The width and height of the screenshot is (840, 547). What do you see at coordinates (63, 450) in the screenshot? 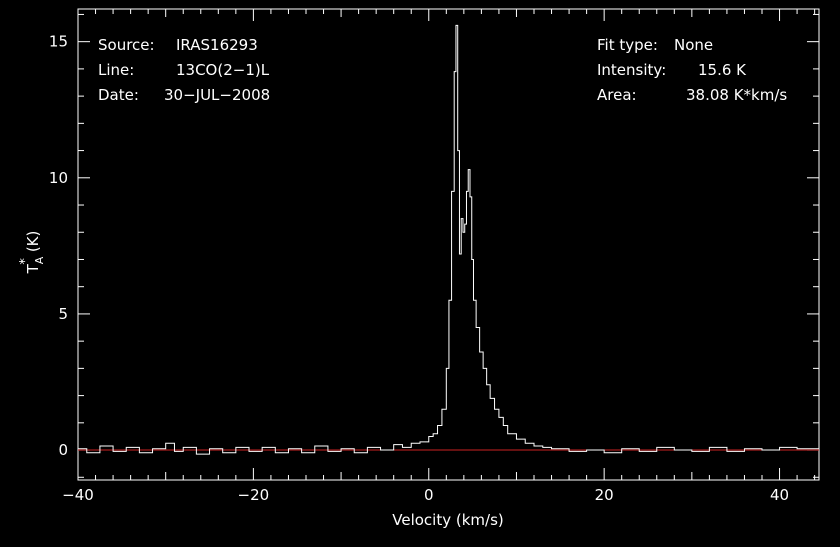
I see `y-tick-label: 0` at bounding box center [63, 450].